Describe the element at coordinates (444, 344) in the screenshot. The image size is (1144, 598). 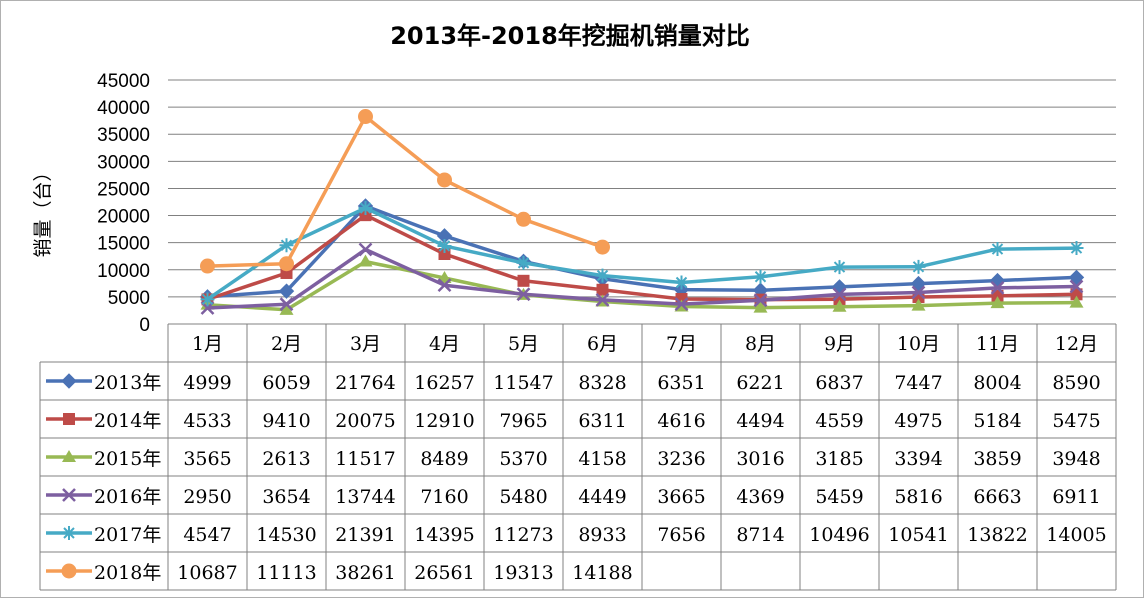
I see `category-label: 4月` at that location.